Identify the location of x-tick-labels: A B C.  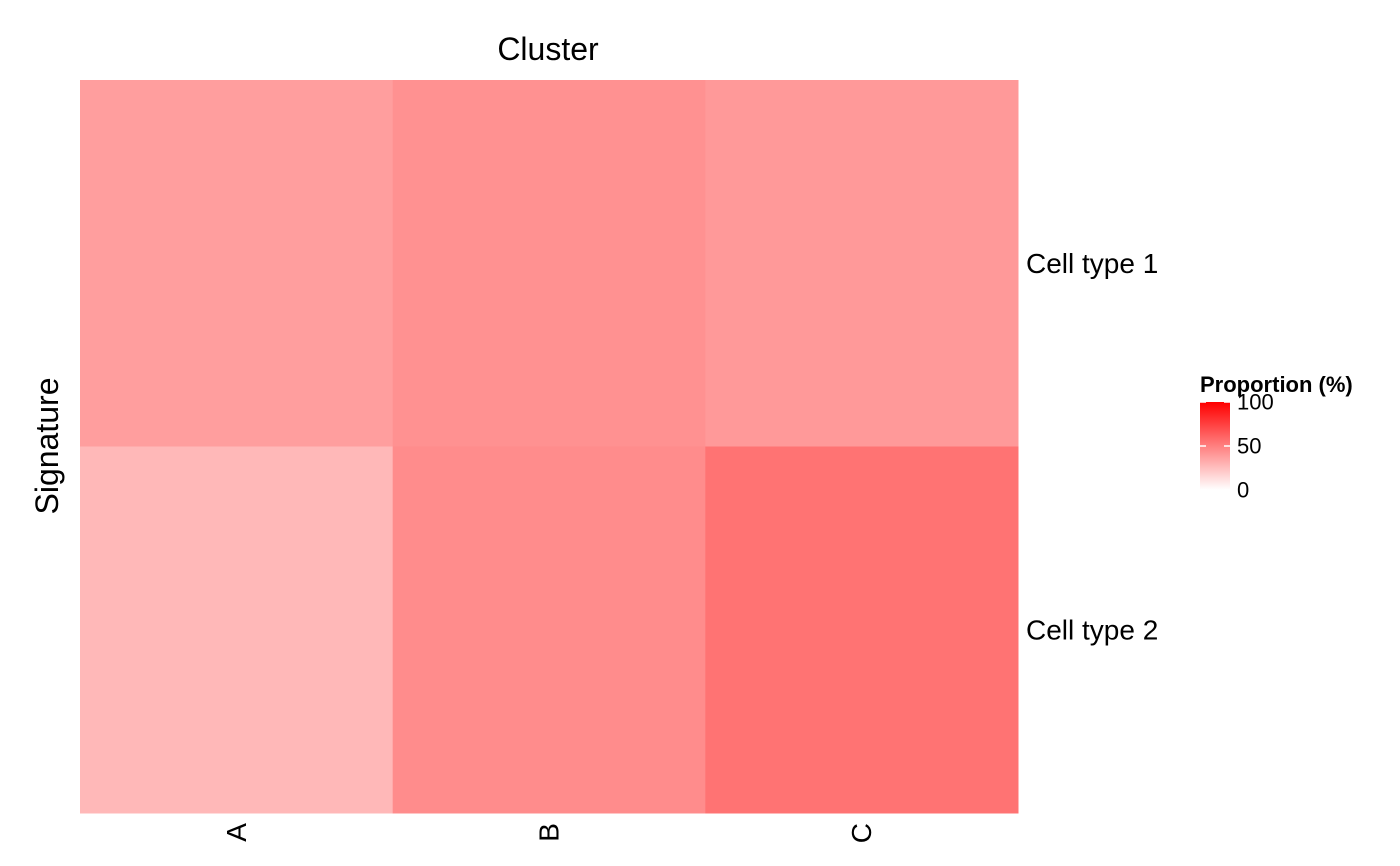
(549, 833).